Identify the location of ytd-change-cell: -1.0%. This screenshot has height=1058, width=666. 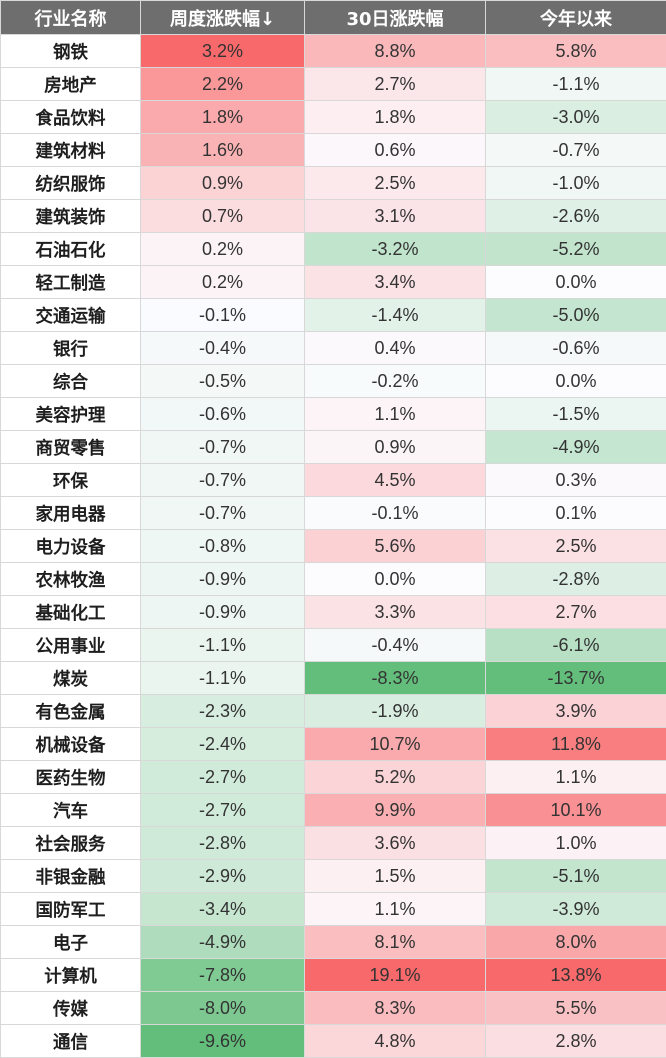
(576, 183).